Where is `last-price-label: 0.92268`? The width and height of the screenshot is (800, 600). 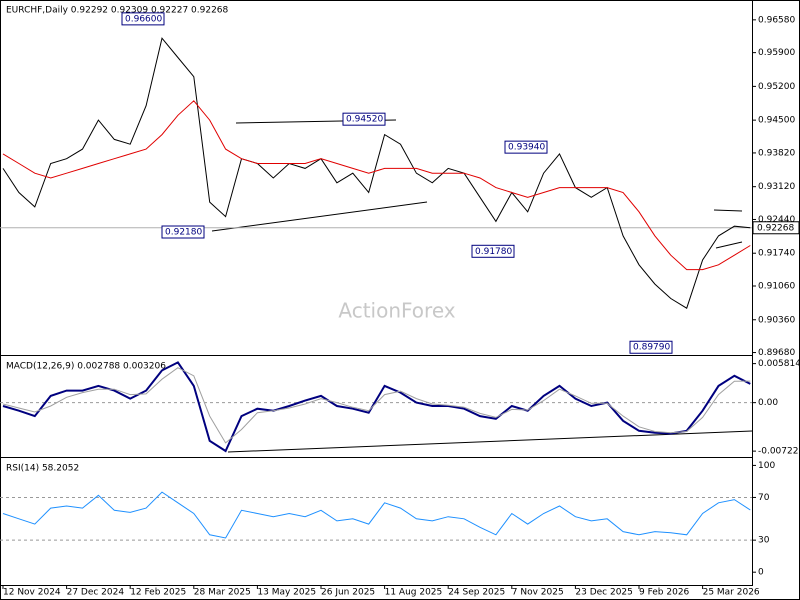
last-price-label: 0.92268 is located at coordinates (775, 228).